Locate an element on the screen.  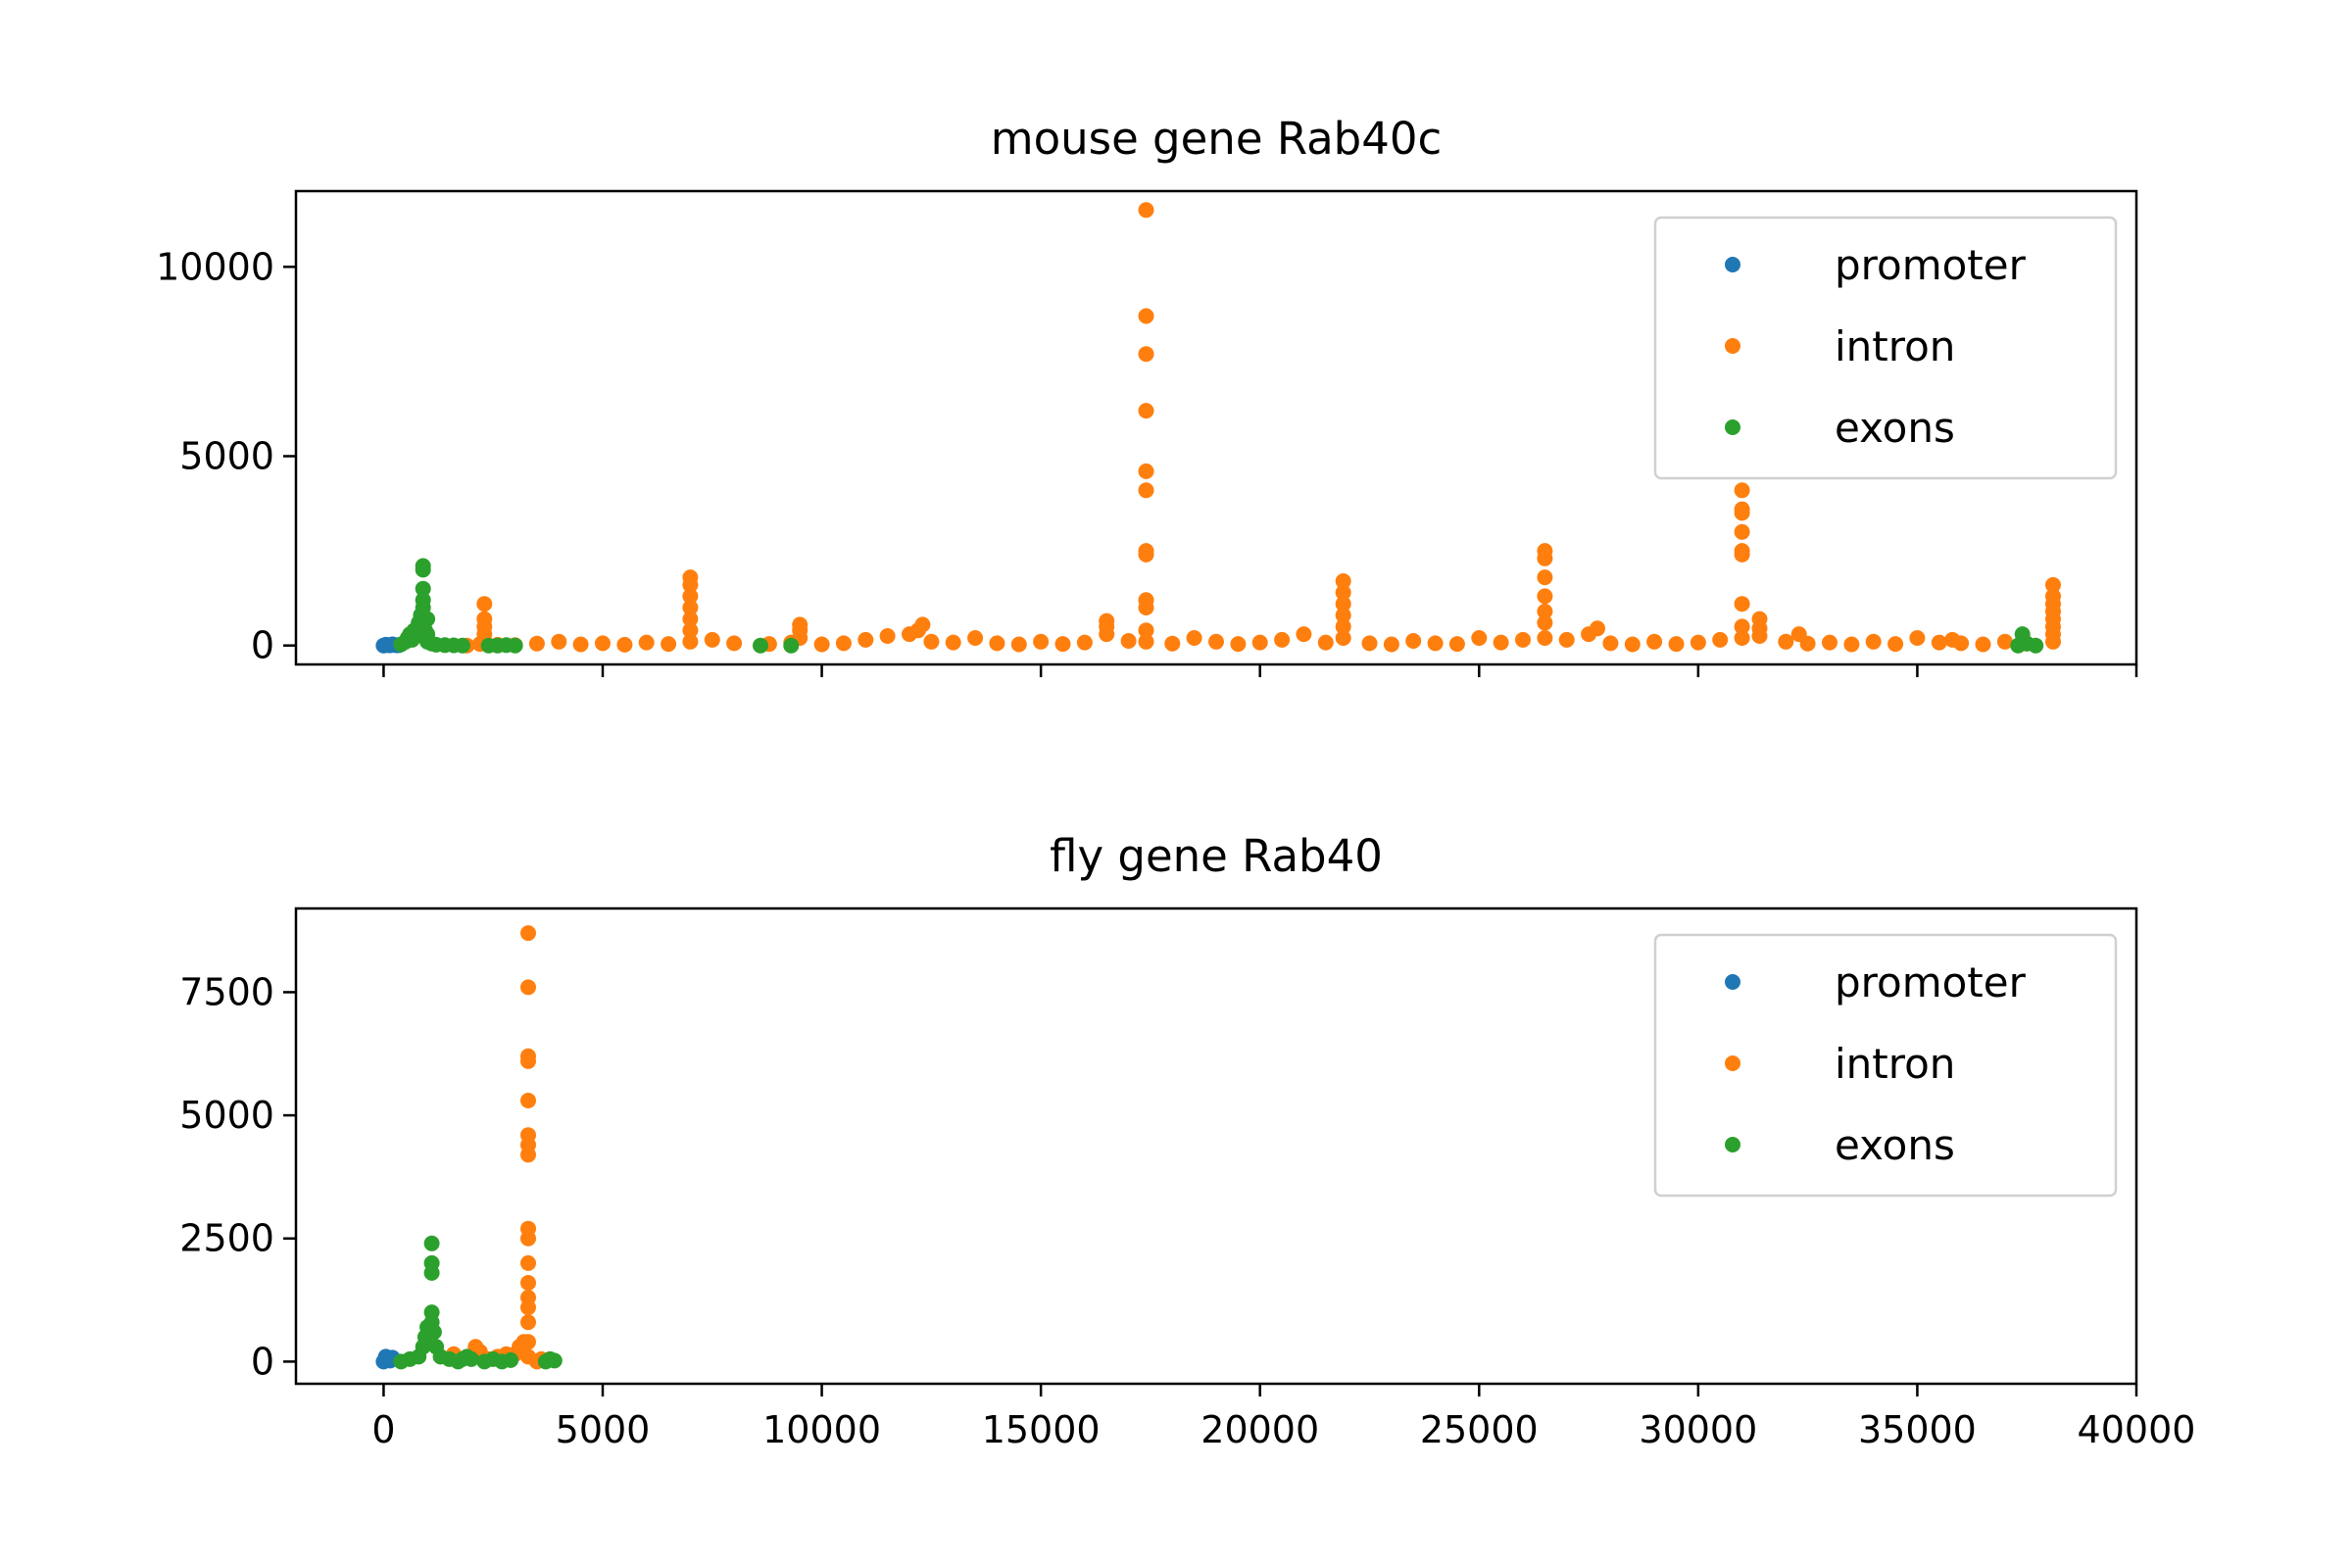
fly-y-tick-label: 5000 is located at coordinates (226, 1115).